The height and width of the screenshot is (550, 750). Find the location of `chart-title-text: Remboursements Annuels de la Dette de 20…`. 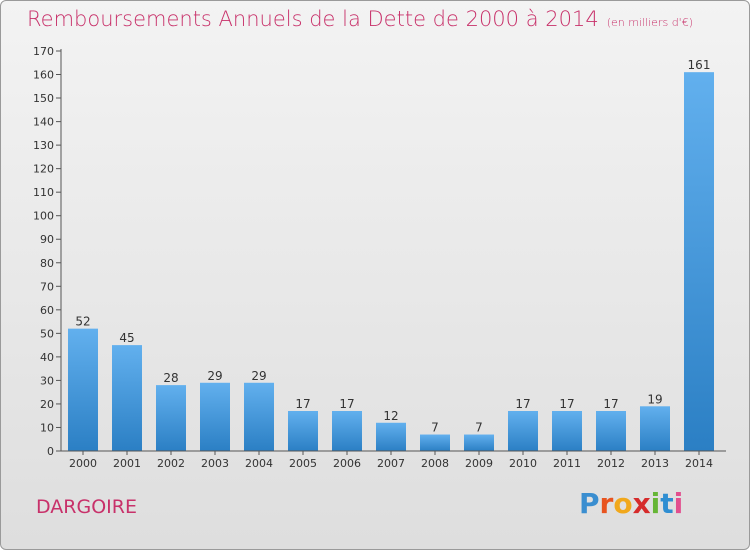

chart-title-text: Remboursements Annuels de la Dette de 20… is located at coordinates (313, 19).